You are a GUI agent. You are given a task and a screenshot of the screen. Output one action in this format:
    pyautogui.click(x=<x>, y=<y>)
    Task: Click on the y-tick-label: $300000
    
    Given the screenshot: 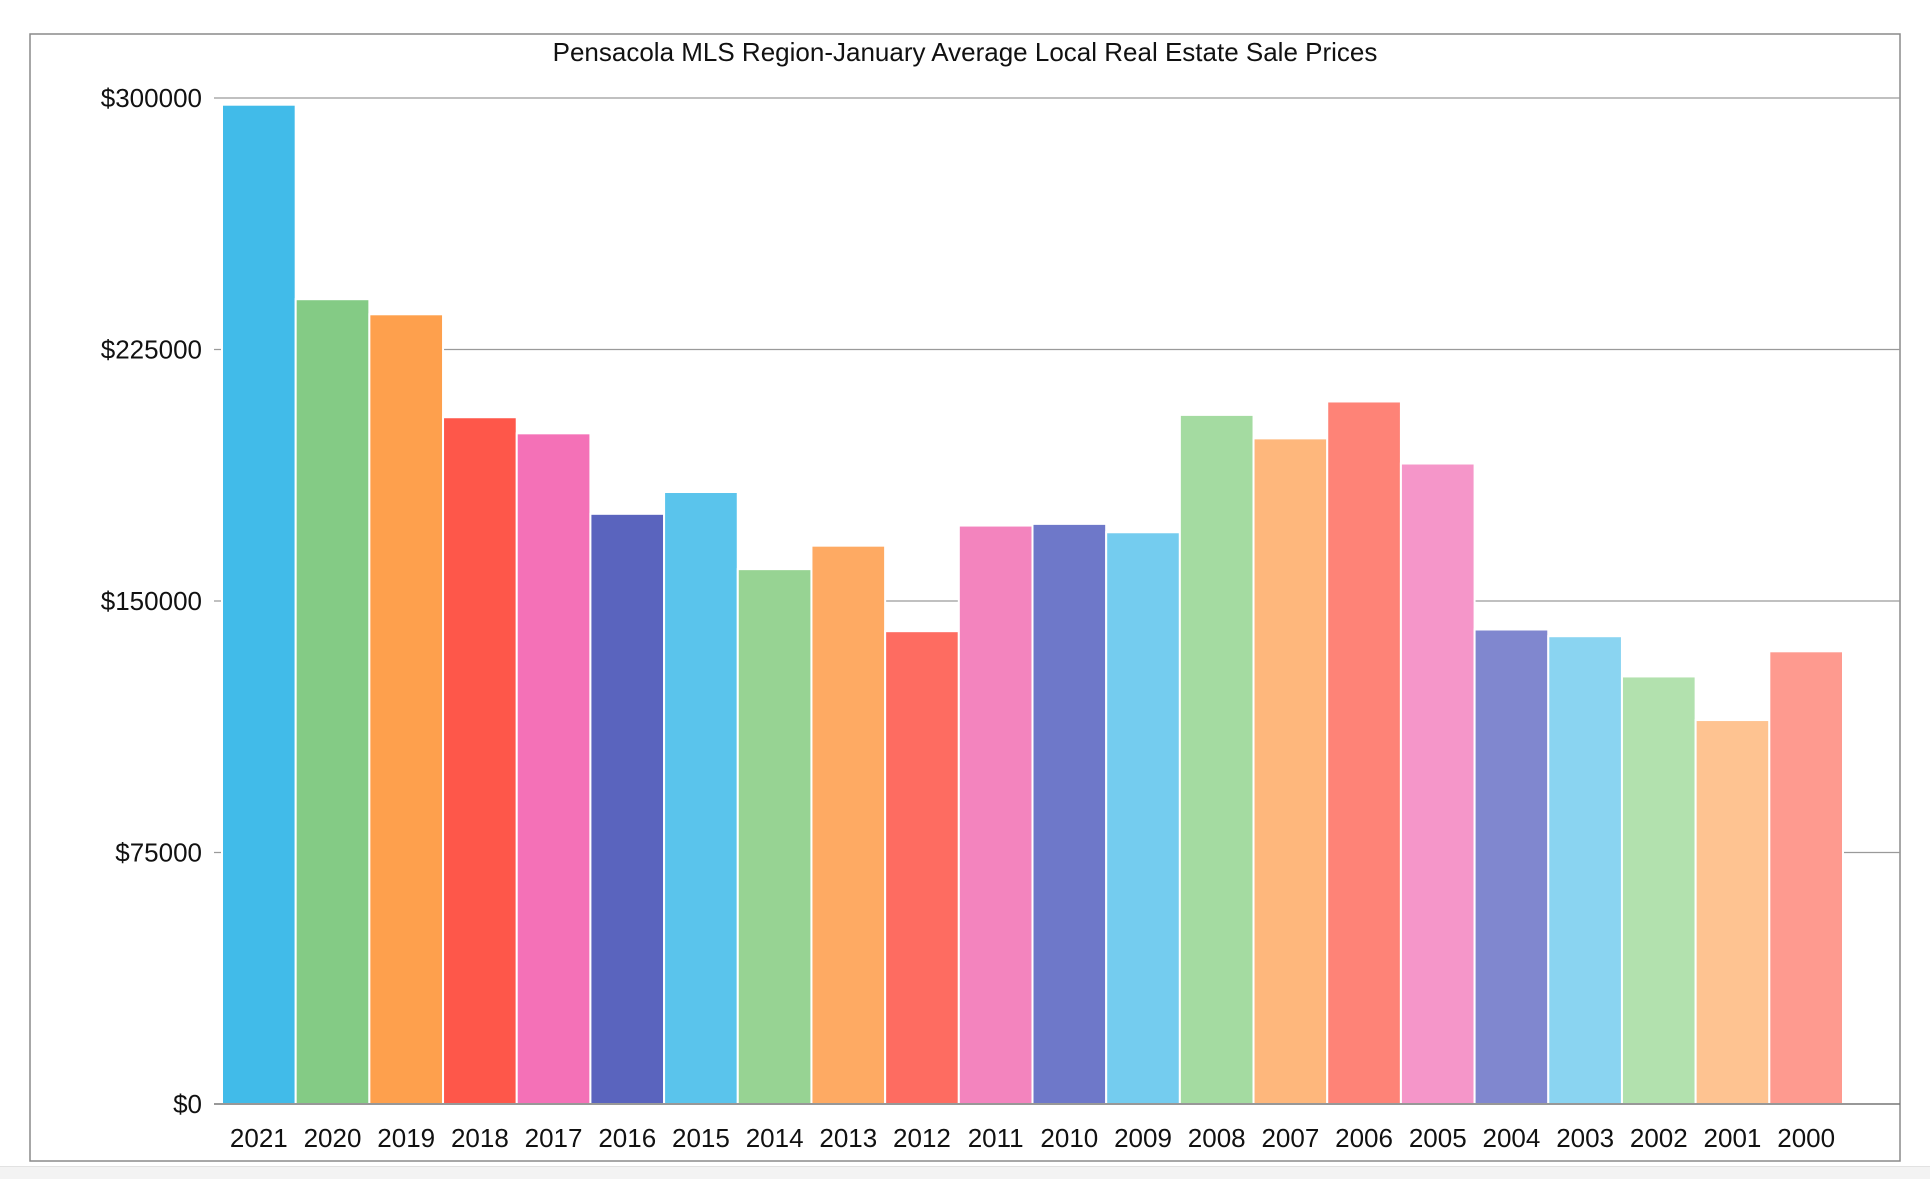 What is the action you would take?
    pyautogui.click(x=151, y=98)
    